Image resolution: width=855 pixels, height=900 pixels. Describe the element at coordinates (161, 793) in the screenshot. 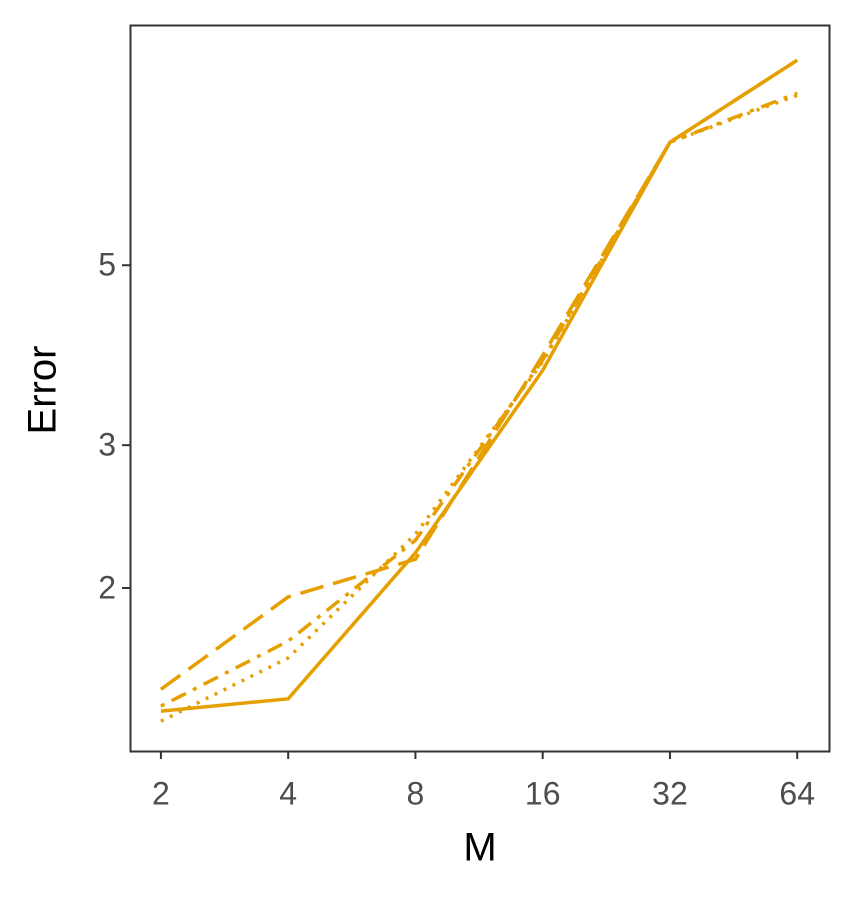

I see `x-tick-label: 2` at that location.